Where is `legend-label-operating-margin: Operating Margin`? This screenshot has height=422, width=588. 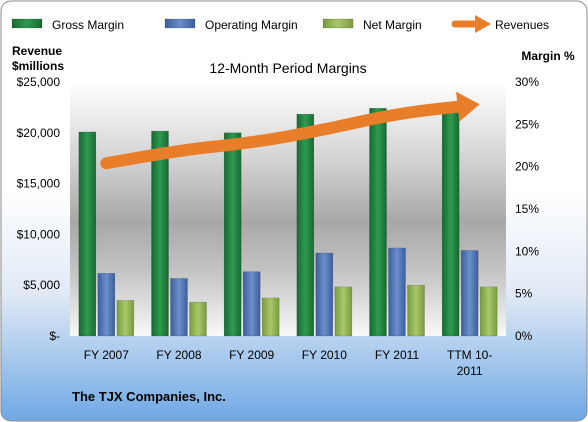 legend-label-operating-margin: Operating Margin is located at coordinates (251, 25).